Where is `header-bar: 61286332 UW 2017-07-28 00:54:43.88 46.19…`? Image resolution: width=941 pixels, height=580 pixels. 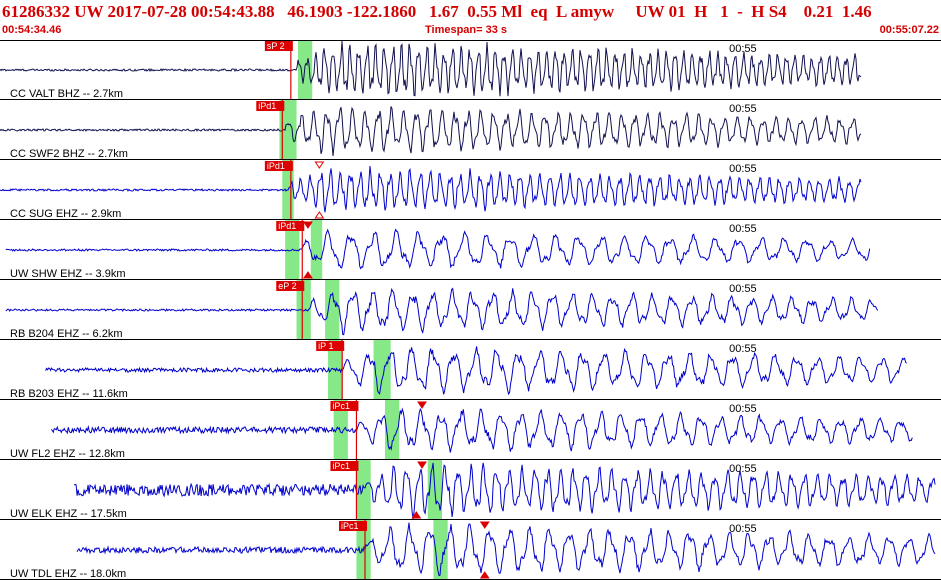 header-bar: 61286332 UW 2017-07-28 00:54:43.88 46.19… is located at coordinates (470, 20).